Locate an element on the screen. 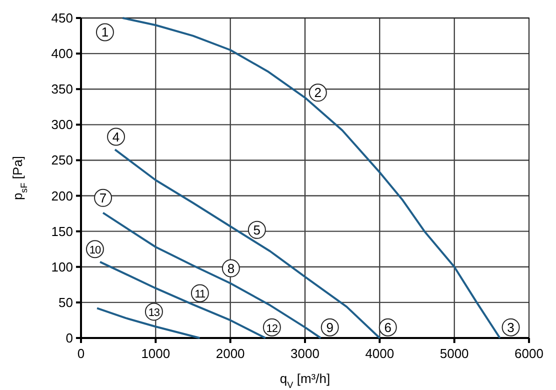  x-tick-label: 6000 is located at coordinates (529, 353).